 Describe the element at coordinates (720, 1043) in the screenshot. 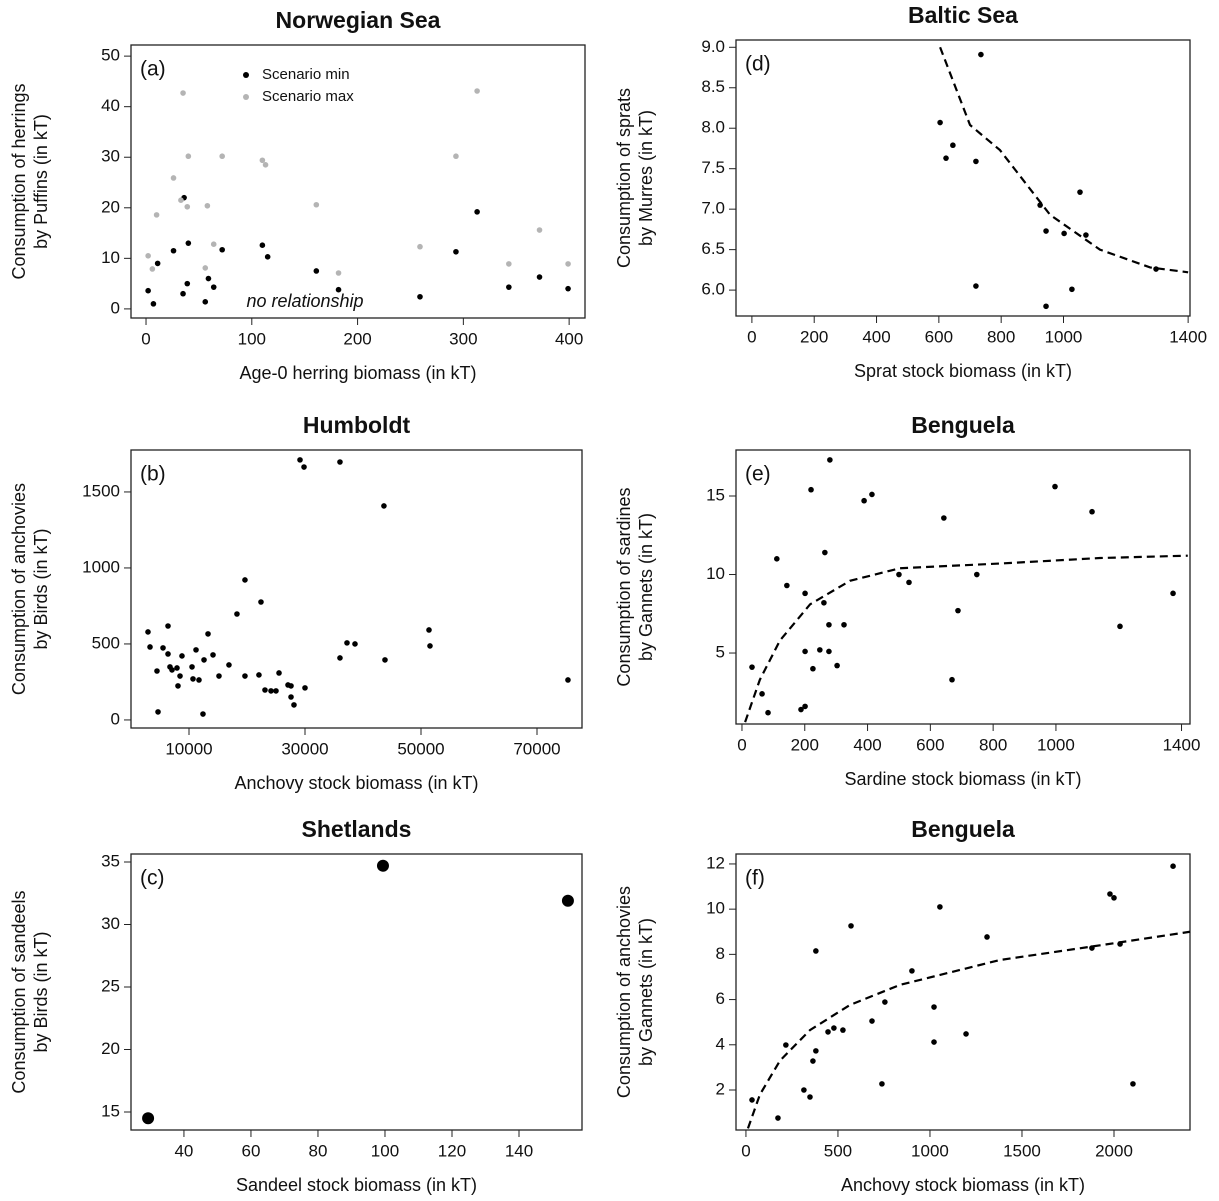

I see `y-tick-label: 4` at that location.